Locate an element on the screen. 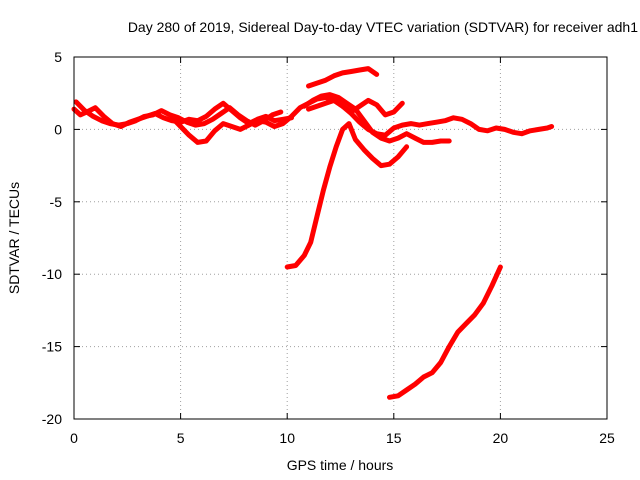 Image resolution: width=640 pixels, height=480 pixels. y-tick-label: 0 is located at coordinates (58, 129).